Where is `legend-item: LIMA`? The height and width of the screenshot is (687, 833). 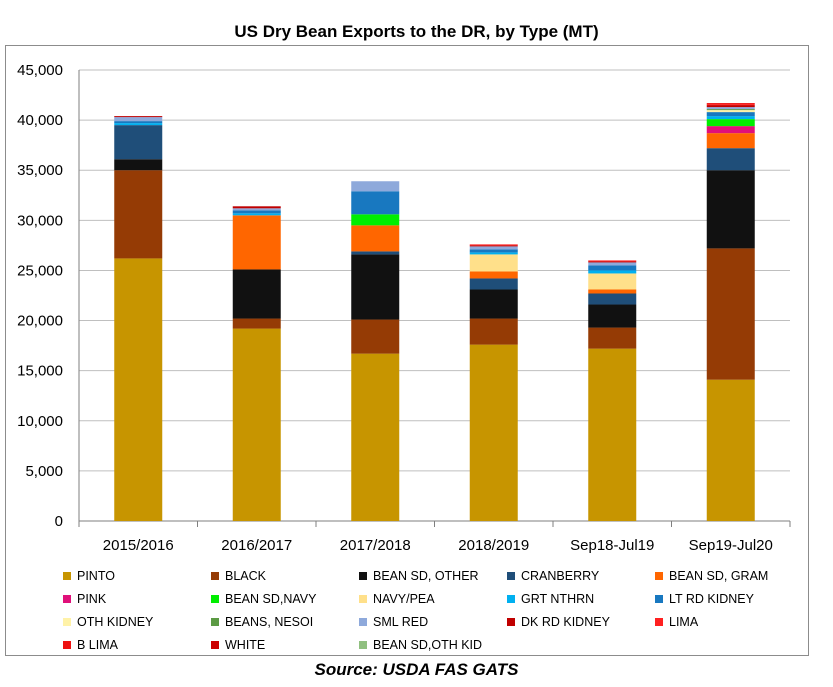 legend-item: LIMA is located at coordinates (729, 621).